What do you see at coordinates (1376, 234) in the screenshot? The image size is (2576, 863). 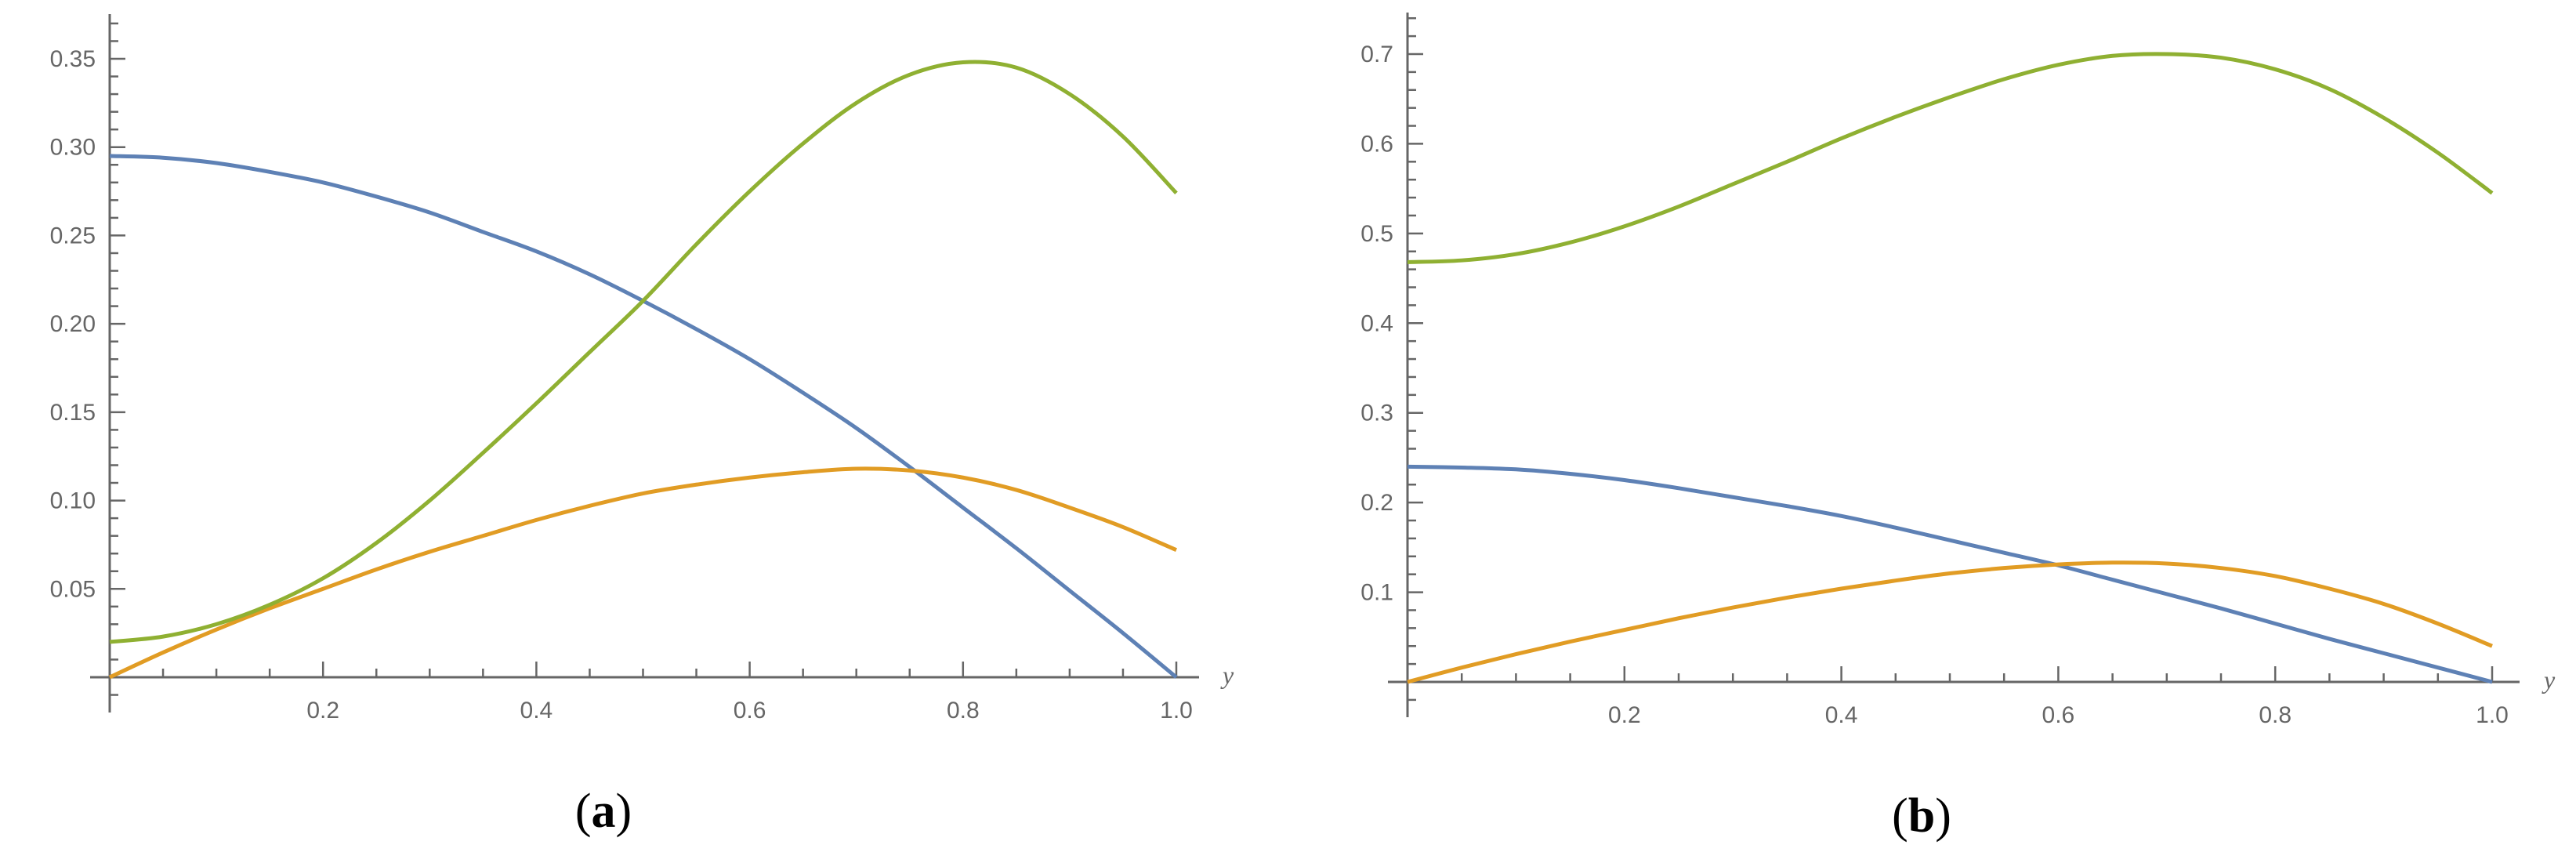 I see `y-tick-label: 0.5` at bounding box center [1376, 234].